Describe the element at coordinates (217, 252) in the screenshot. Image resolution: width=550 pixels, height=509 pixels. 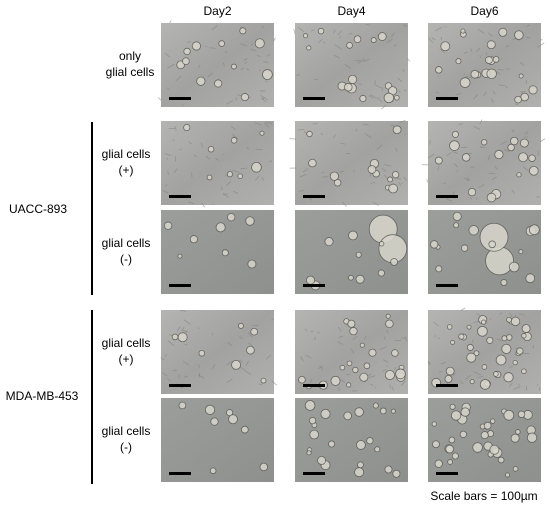
I see `image-background` at that location.